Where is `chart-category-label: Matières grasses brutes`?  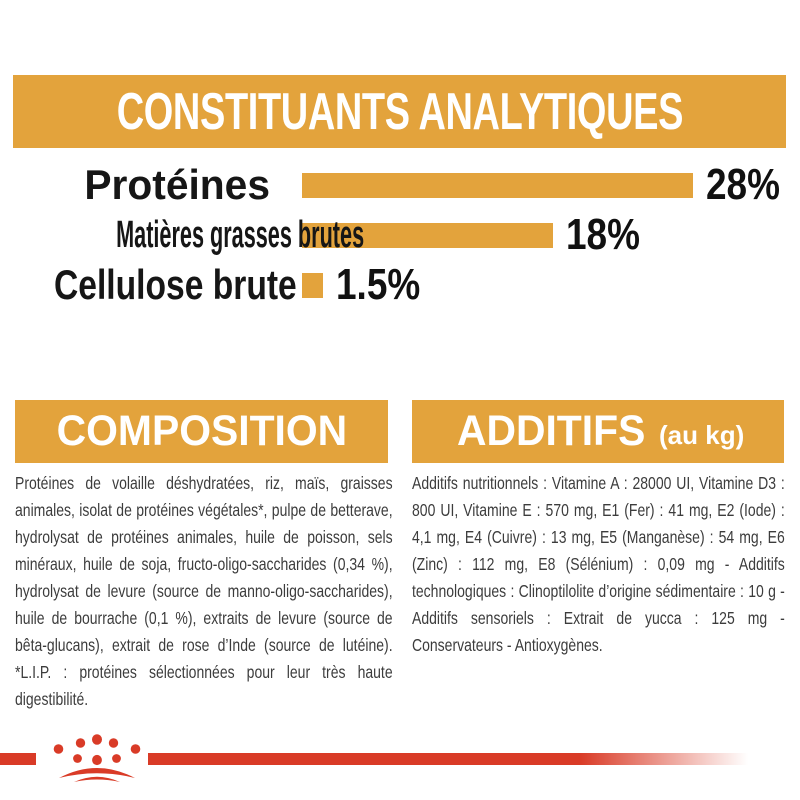 chart-category-label: Matières grasses brutes is located at coordinates (240, 234).